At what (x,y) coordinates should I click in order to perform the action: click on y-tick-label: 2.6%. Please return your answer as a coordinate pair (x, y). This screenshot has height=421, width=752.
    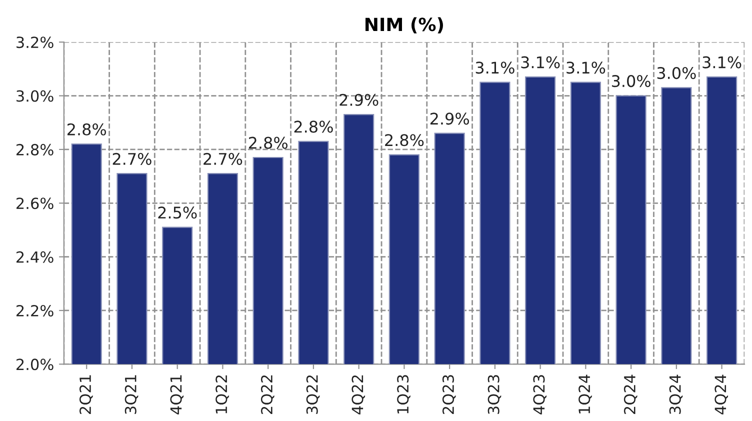
    Looking at the image, I should click on (35, 204).